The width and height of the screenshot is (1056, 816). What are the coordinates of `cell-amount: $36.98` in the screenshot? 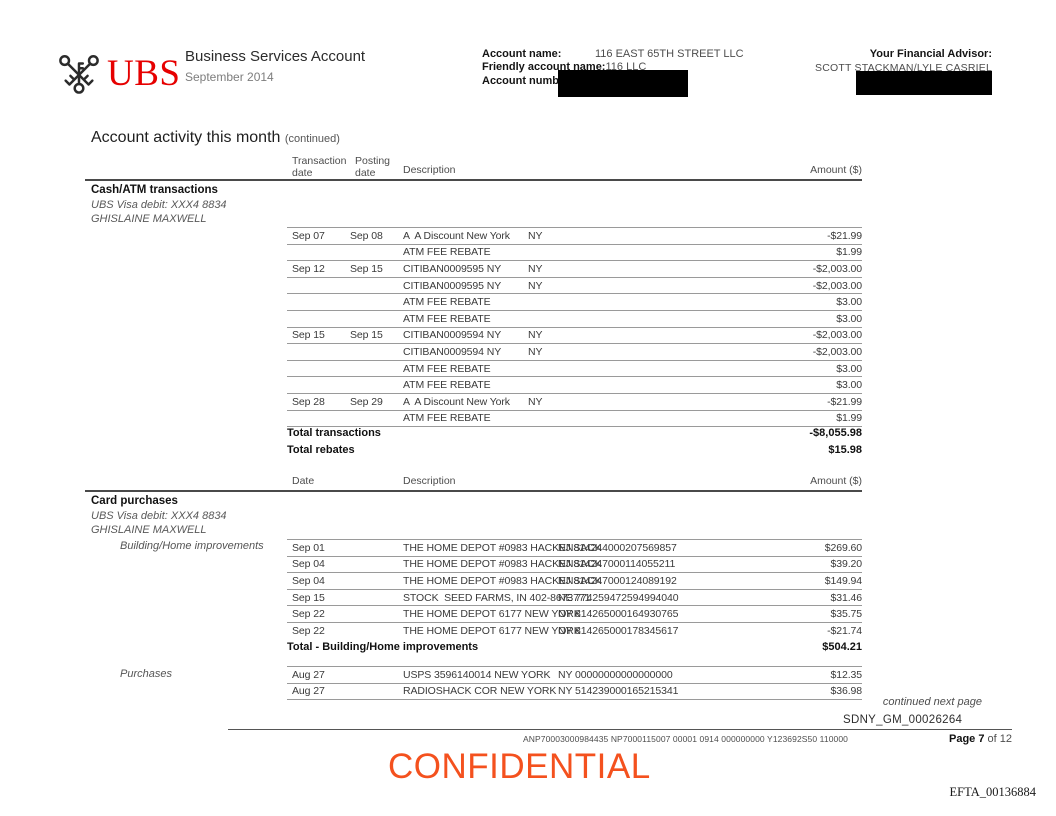 It's located at (846, 691).